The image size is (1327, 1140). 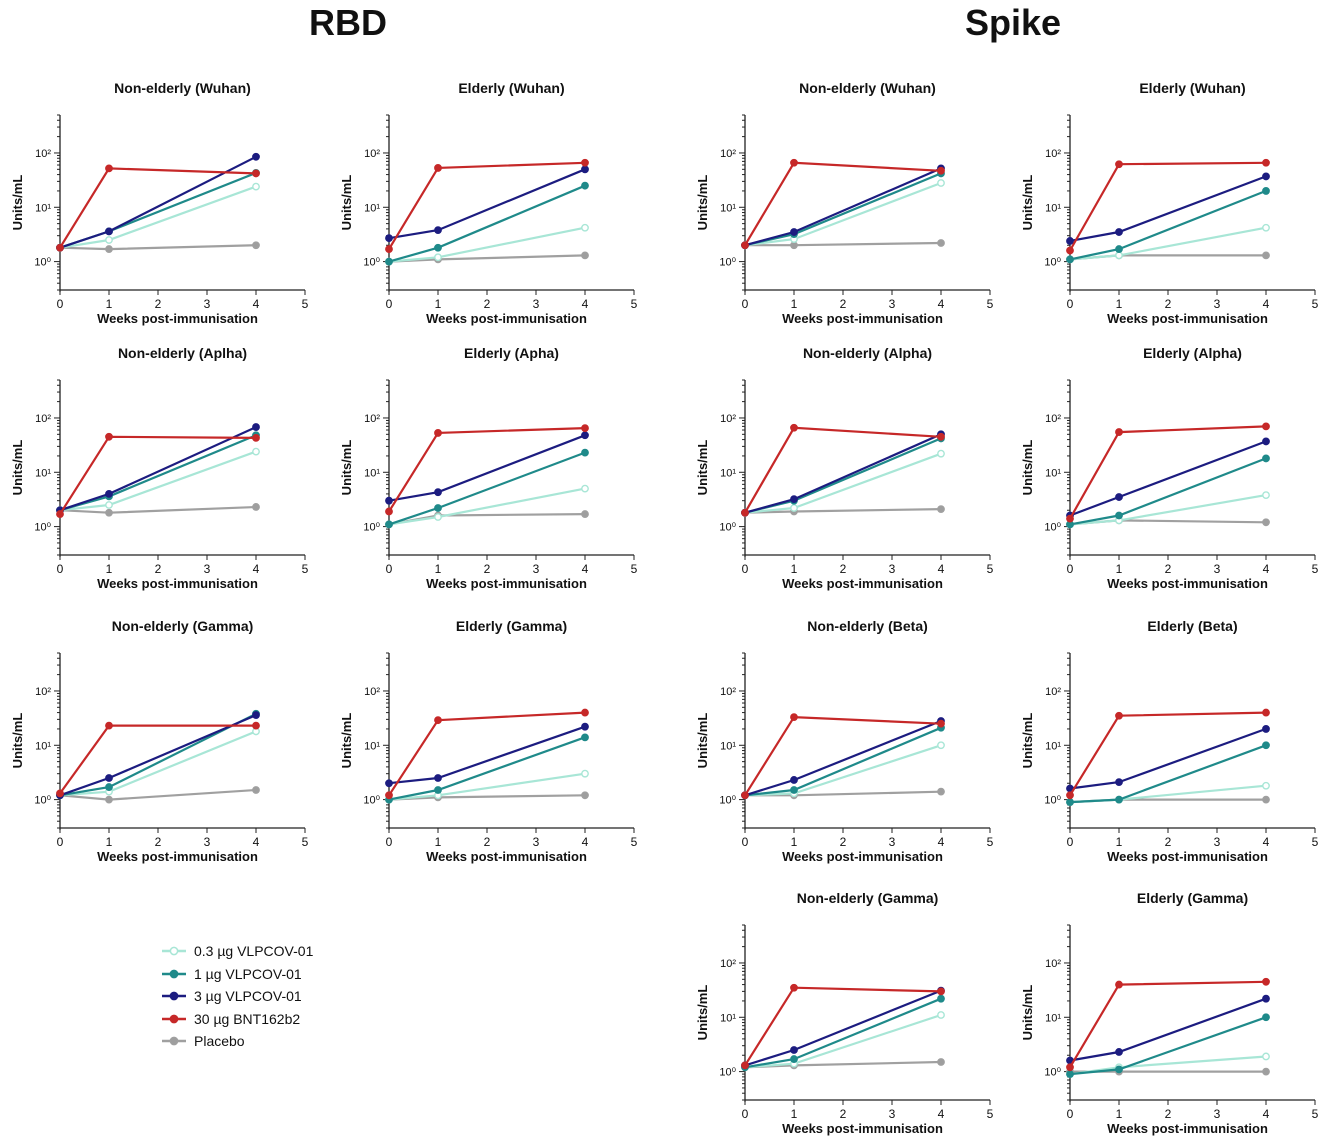 I want to click on legend-label: 0.3 µg VLPCOV-01, so click(x=254, y=951).